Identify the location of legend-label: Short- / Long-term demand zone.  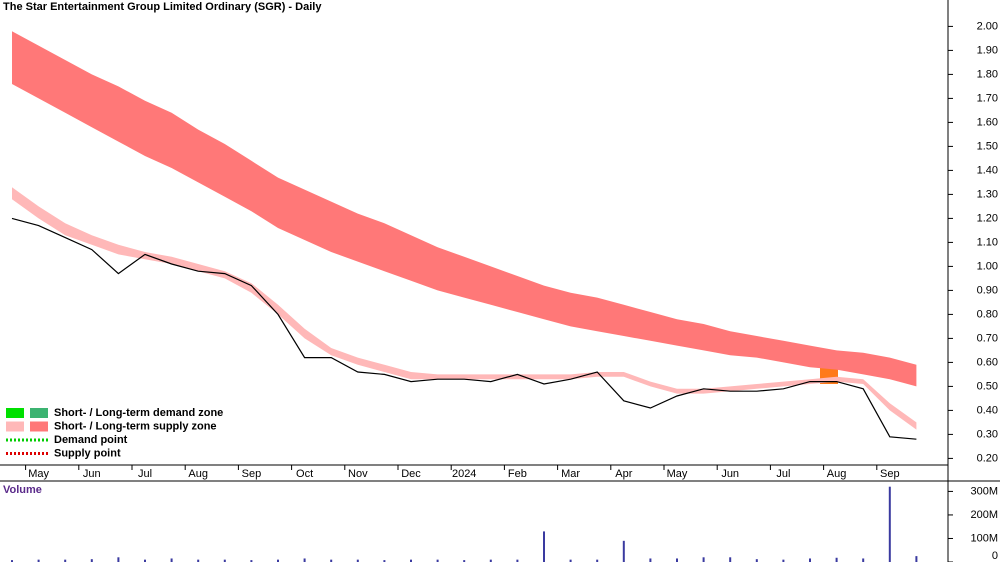
(138, 413).